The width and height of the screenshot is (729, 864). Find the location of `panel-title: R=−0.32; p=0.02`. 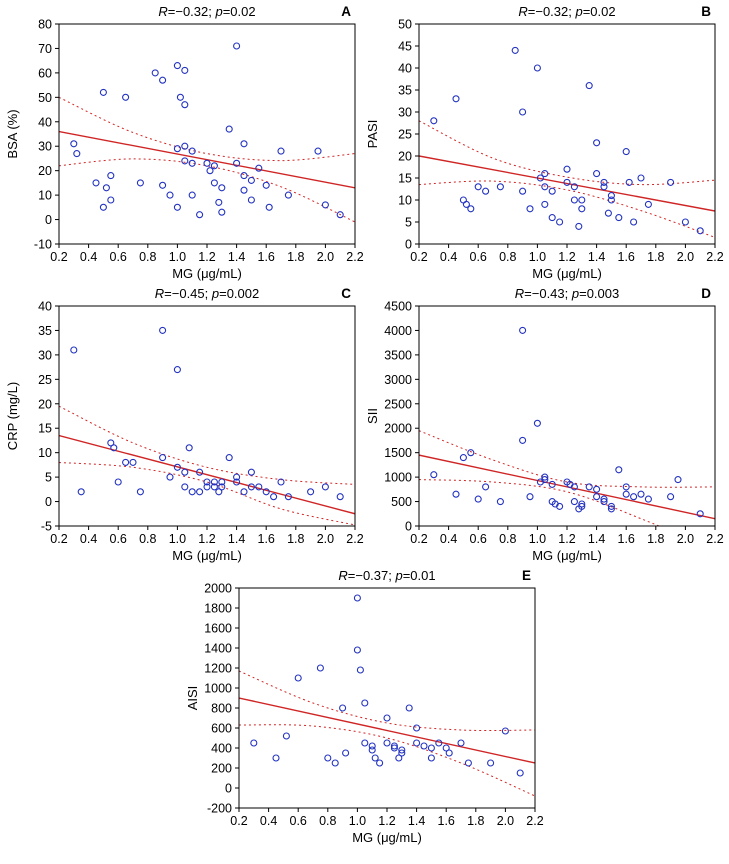

panel-title: R=−0.32; p=0.02 is located at coordinates (206, 11).